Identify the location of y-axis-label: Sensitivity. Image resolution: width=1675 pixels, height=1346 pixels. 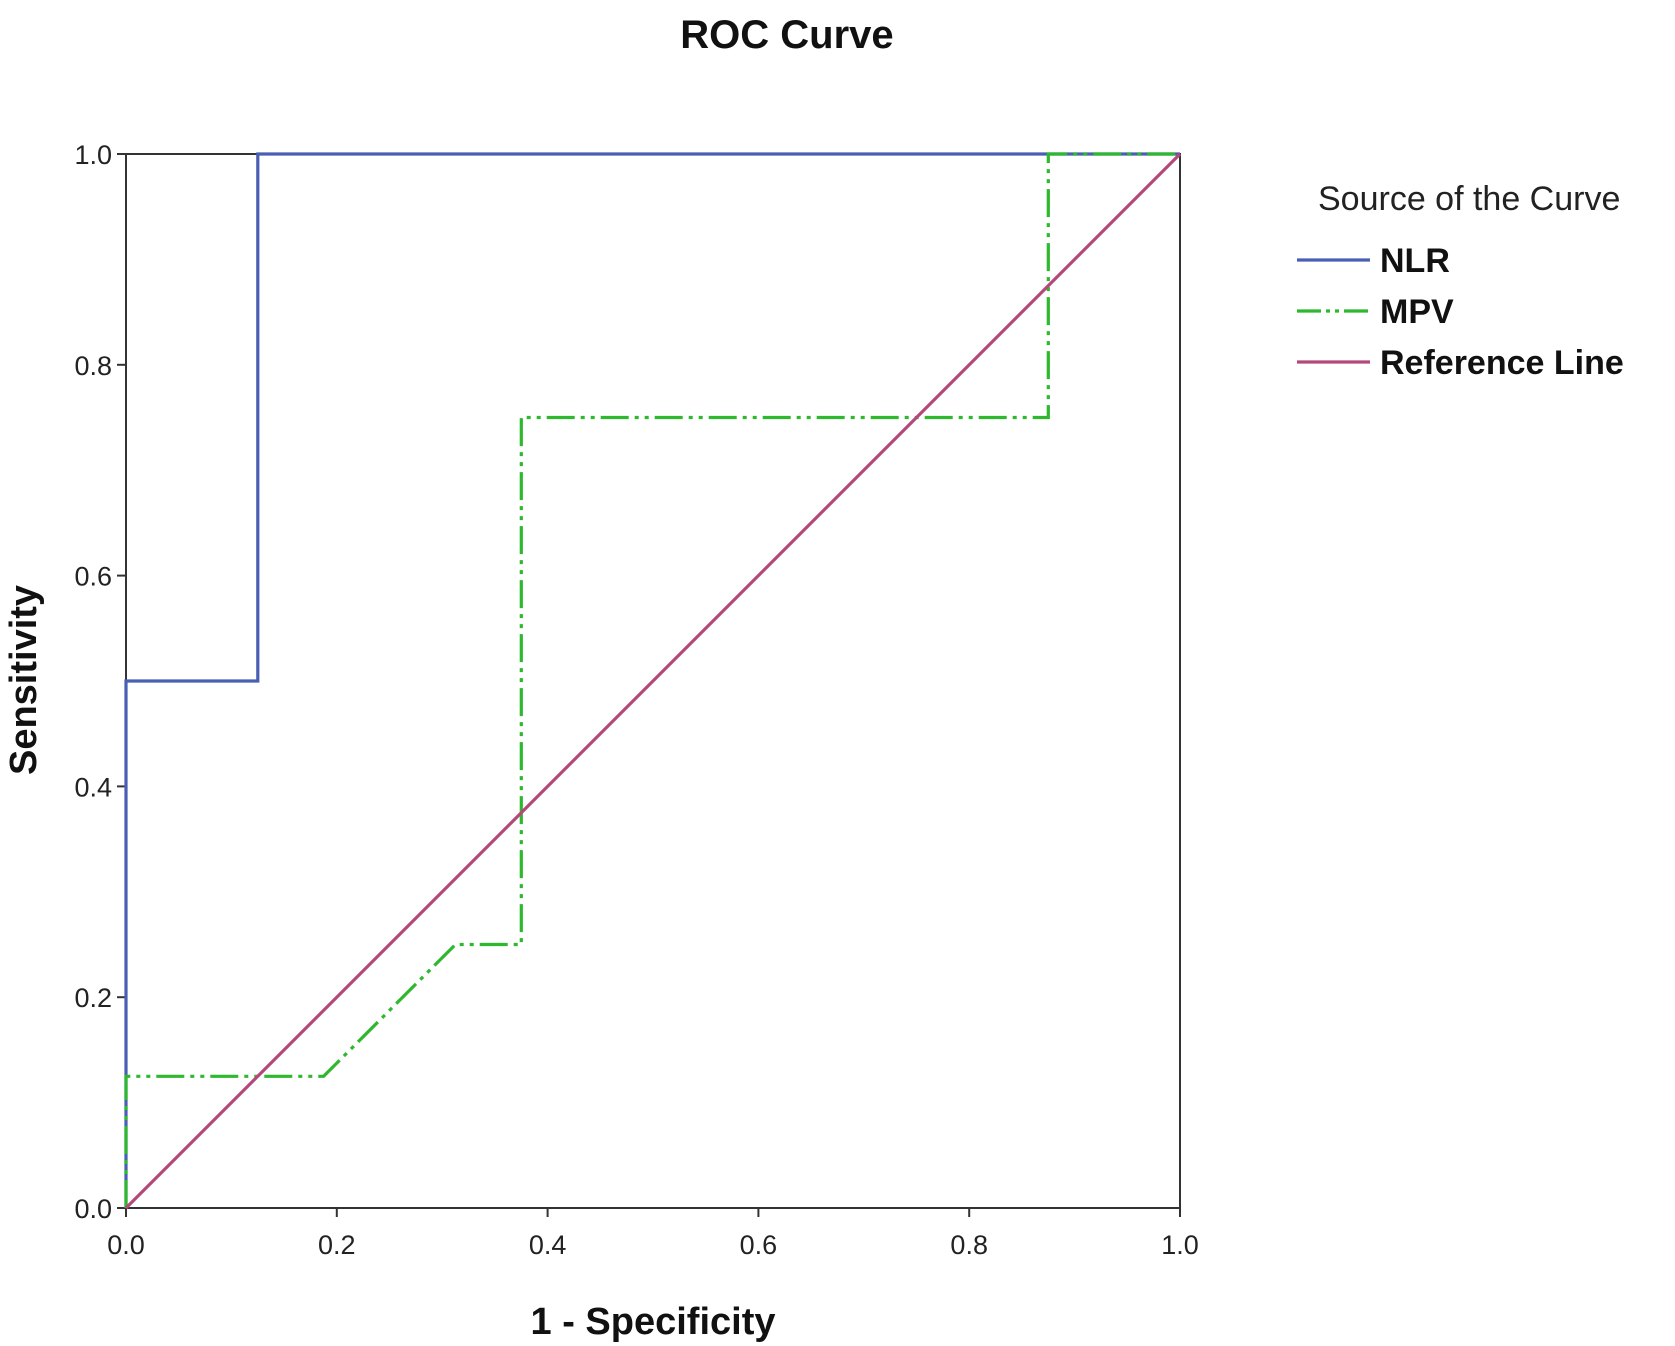
(24, 680).